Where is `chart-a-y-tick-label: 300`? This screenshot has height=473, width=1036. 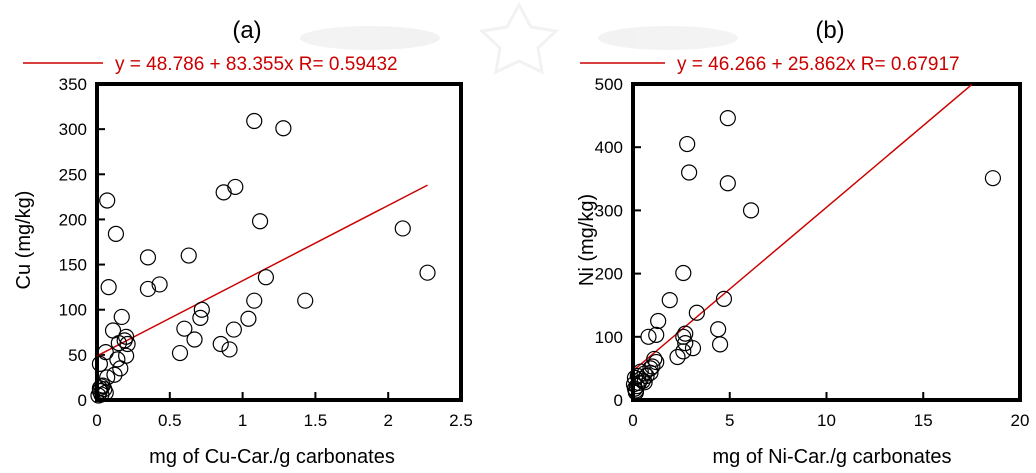
chart-a-y-tick-label: 300 is located at coordinates (73, 129).